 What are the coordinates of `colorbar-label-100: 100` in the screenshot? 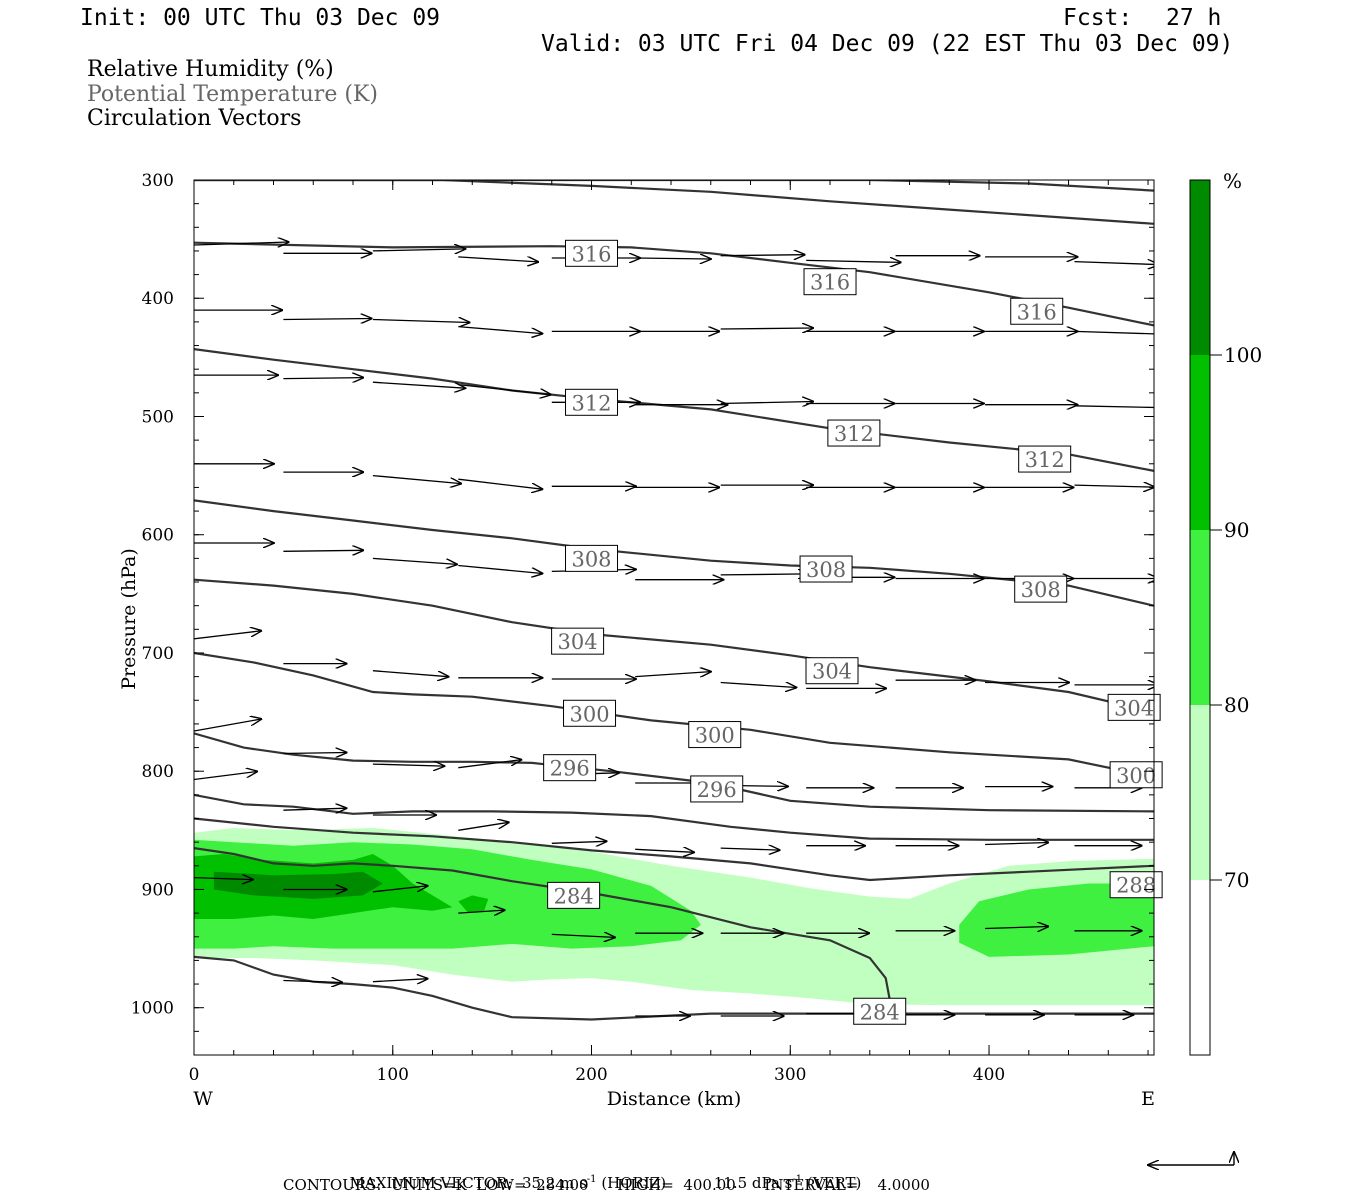 It's located at (1243, 355).